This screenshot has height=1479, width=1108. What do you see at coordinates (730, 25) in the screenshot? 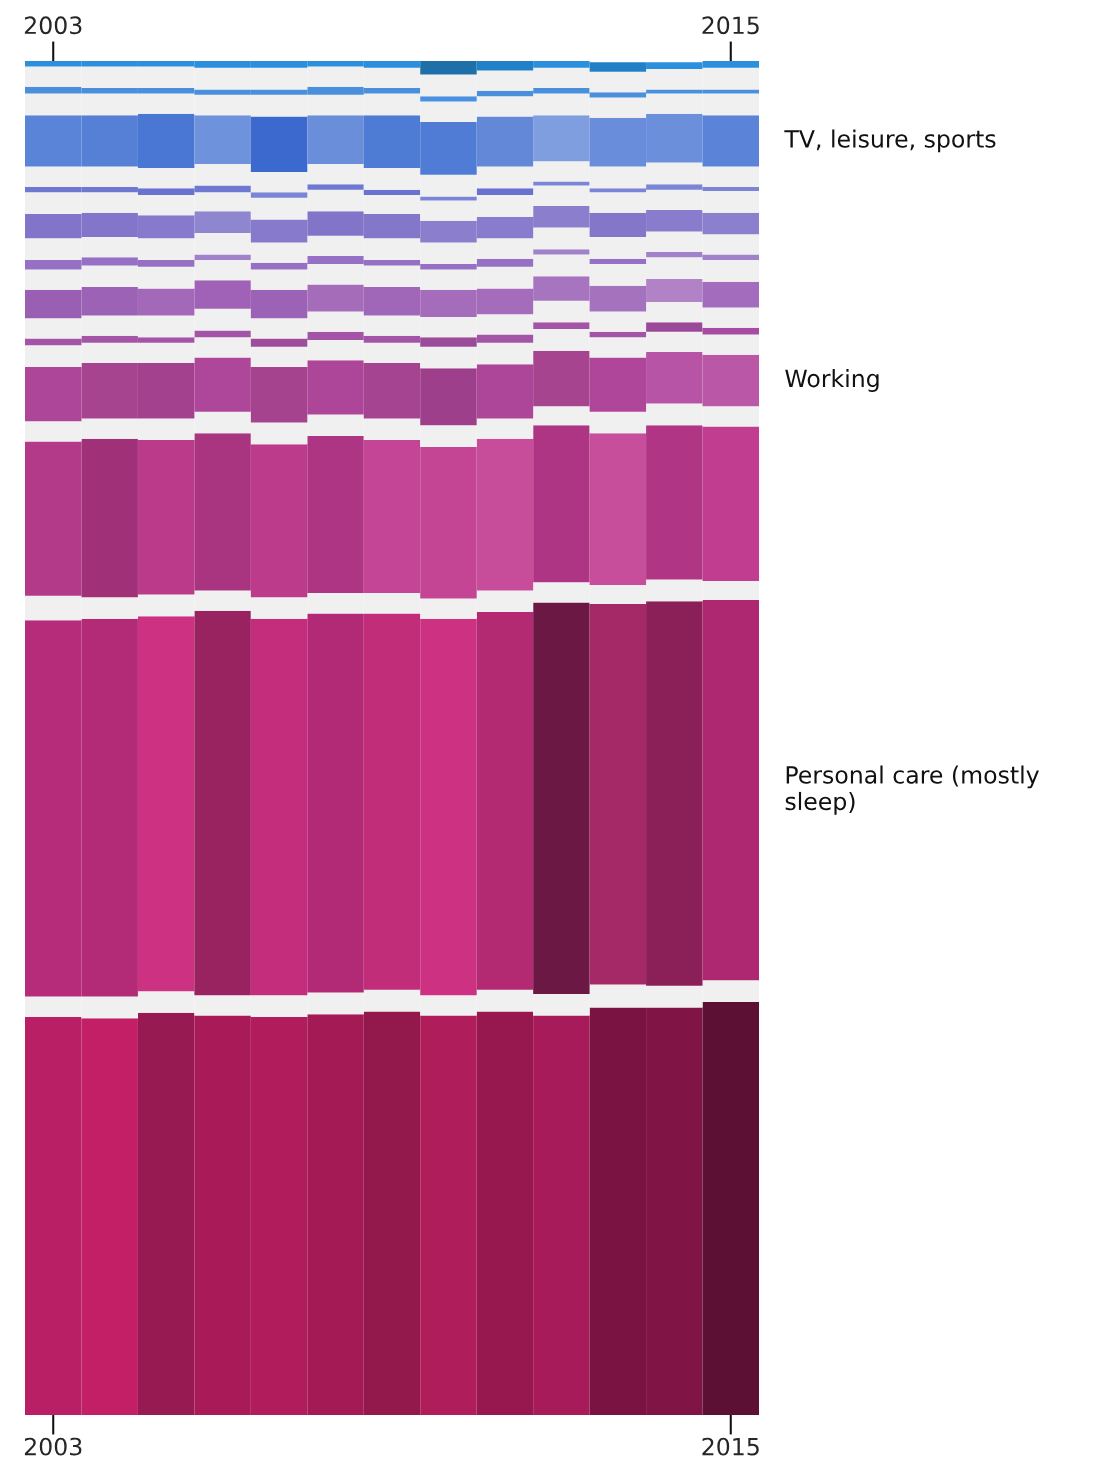
I see `category-label: 2015` at bounding box center [730, 25].